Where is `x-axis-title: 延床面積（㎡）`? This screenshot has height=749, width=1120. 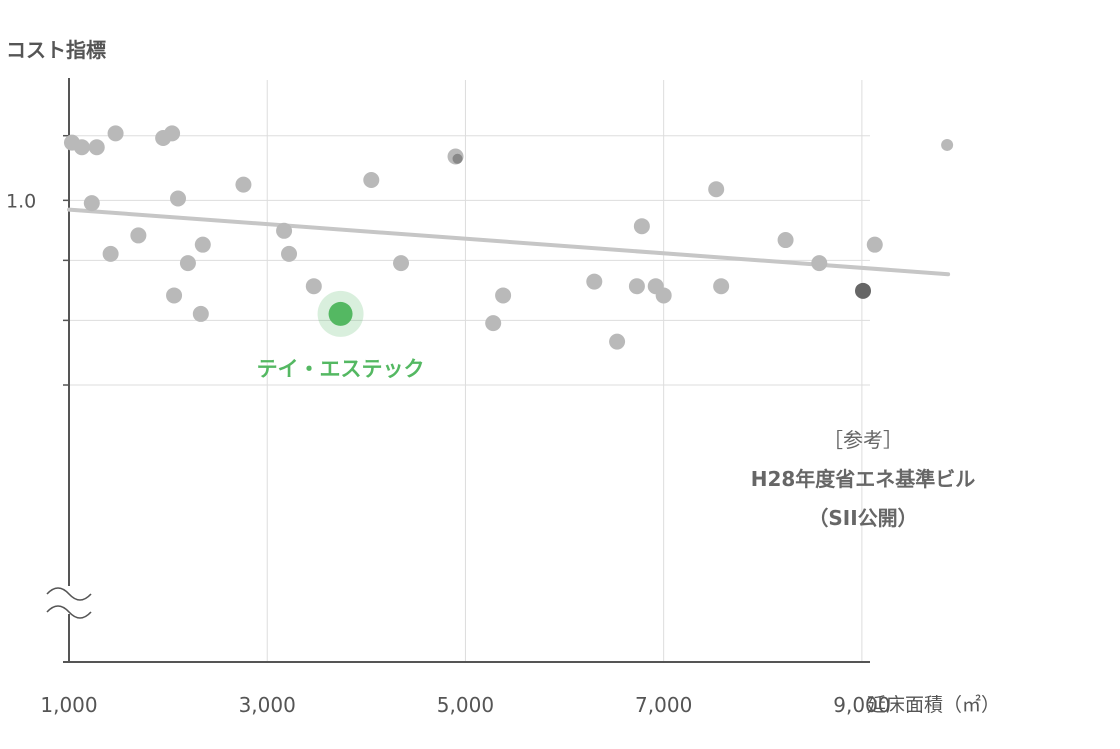 x-axis-title: 延床面積（㎡） is located at coordinates (933, 704).